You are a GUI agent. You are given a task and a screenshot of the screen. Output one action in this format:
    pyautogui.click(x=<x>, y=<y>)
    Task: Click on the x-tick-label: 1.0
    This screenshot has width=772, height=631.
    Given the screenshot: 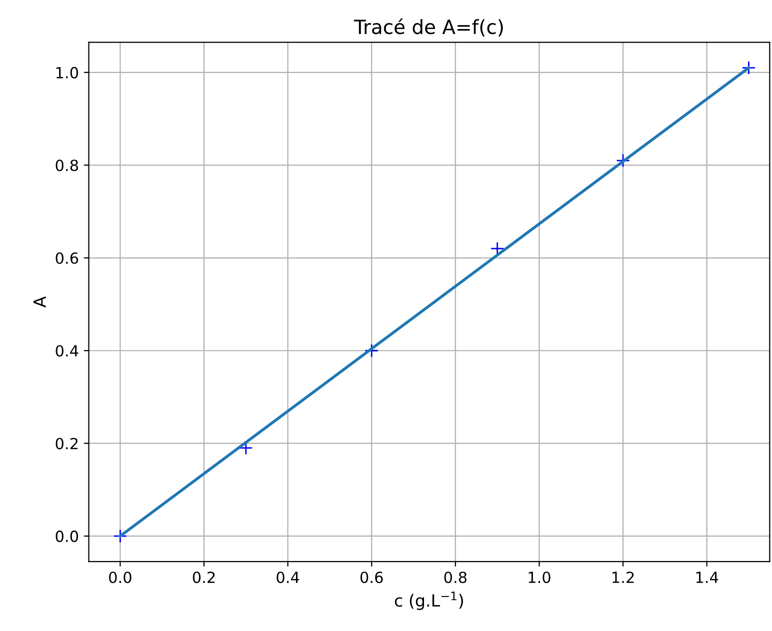 What is the action you would take?
    pyautogui.click(x=539, y=578)
    